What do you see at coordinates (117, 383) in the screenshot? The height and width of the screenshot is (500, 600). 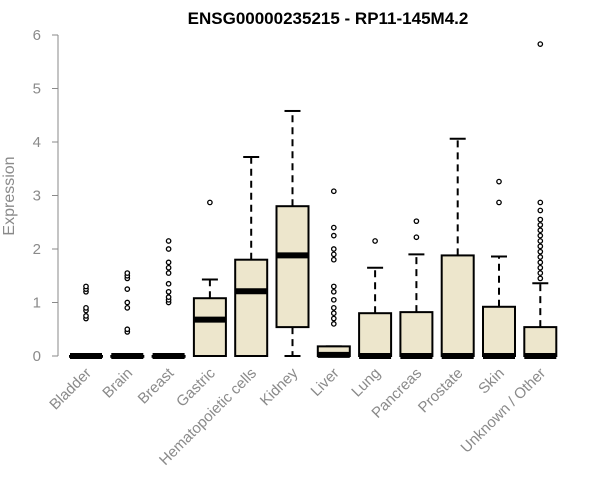 I see `x-category-label-1: Brain` at bounding box center [117, 383].